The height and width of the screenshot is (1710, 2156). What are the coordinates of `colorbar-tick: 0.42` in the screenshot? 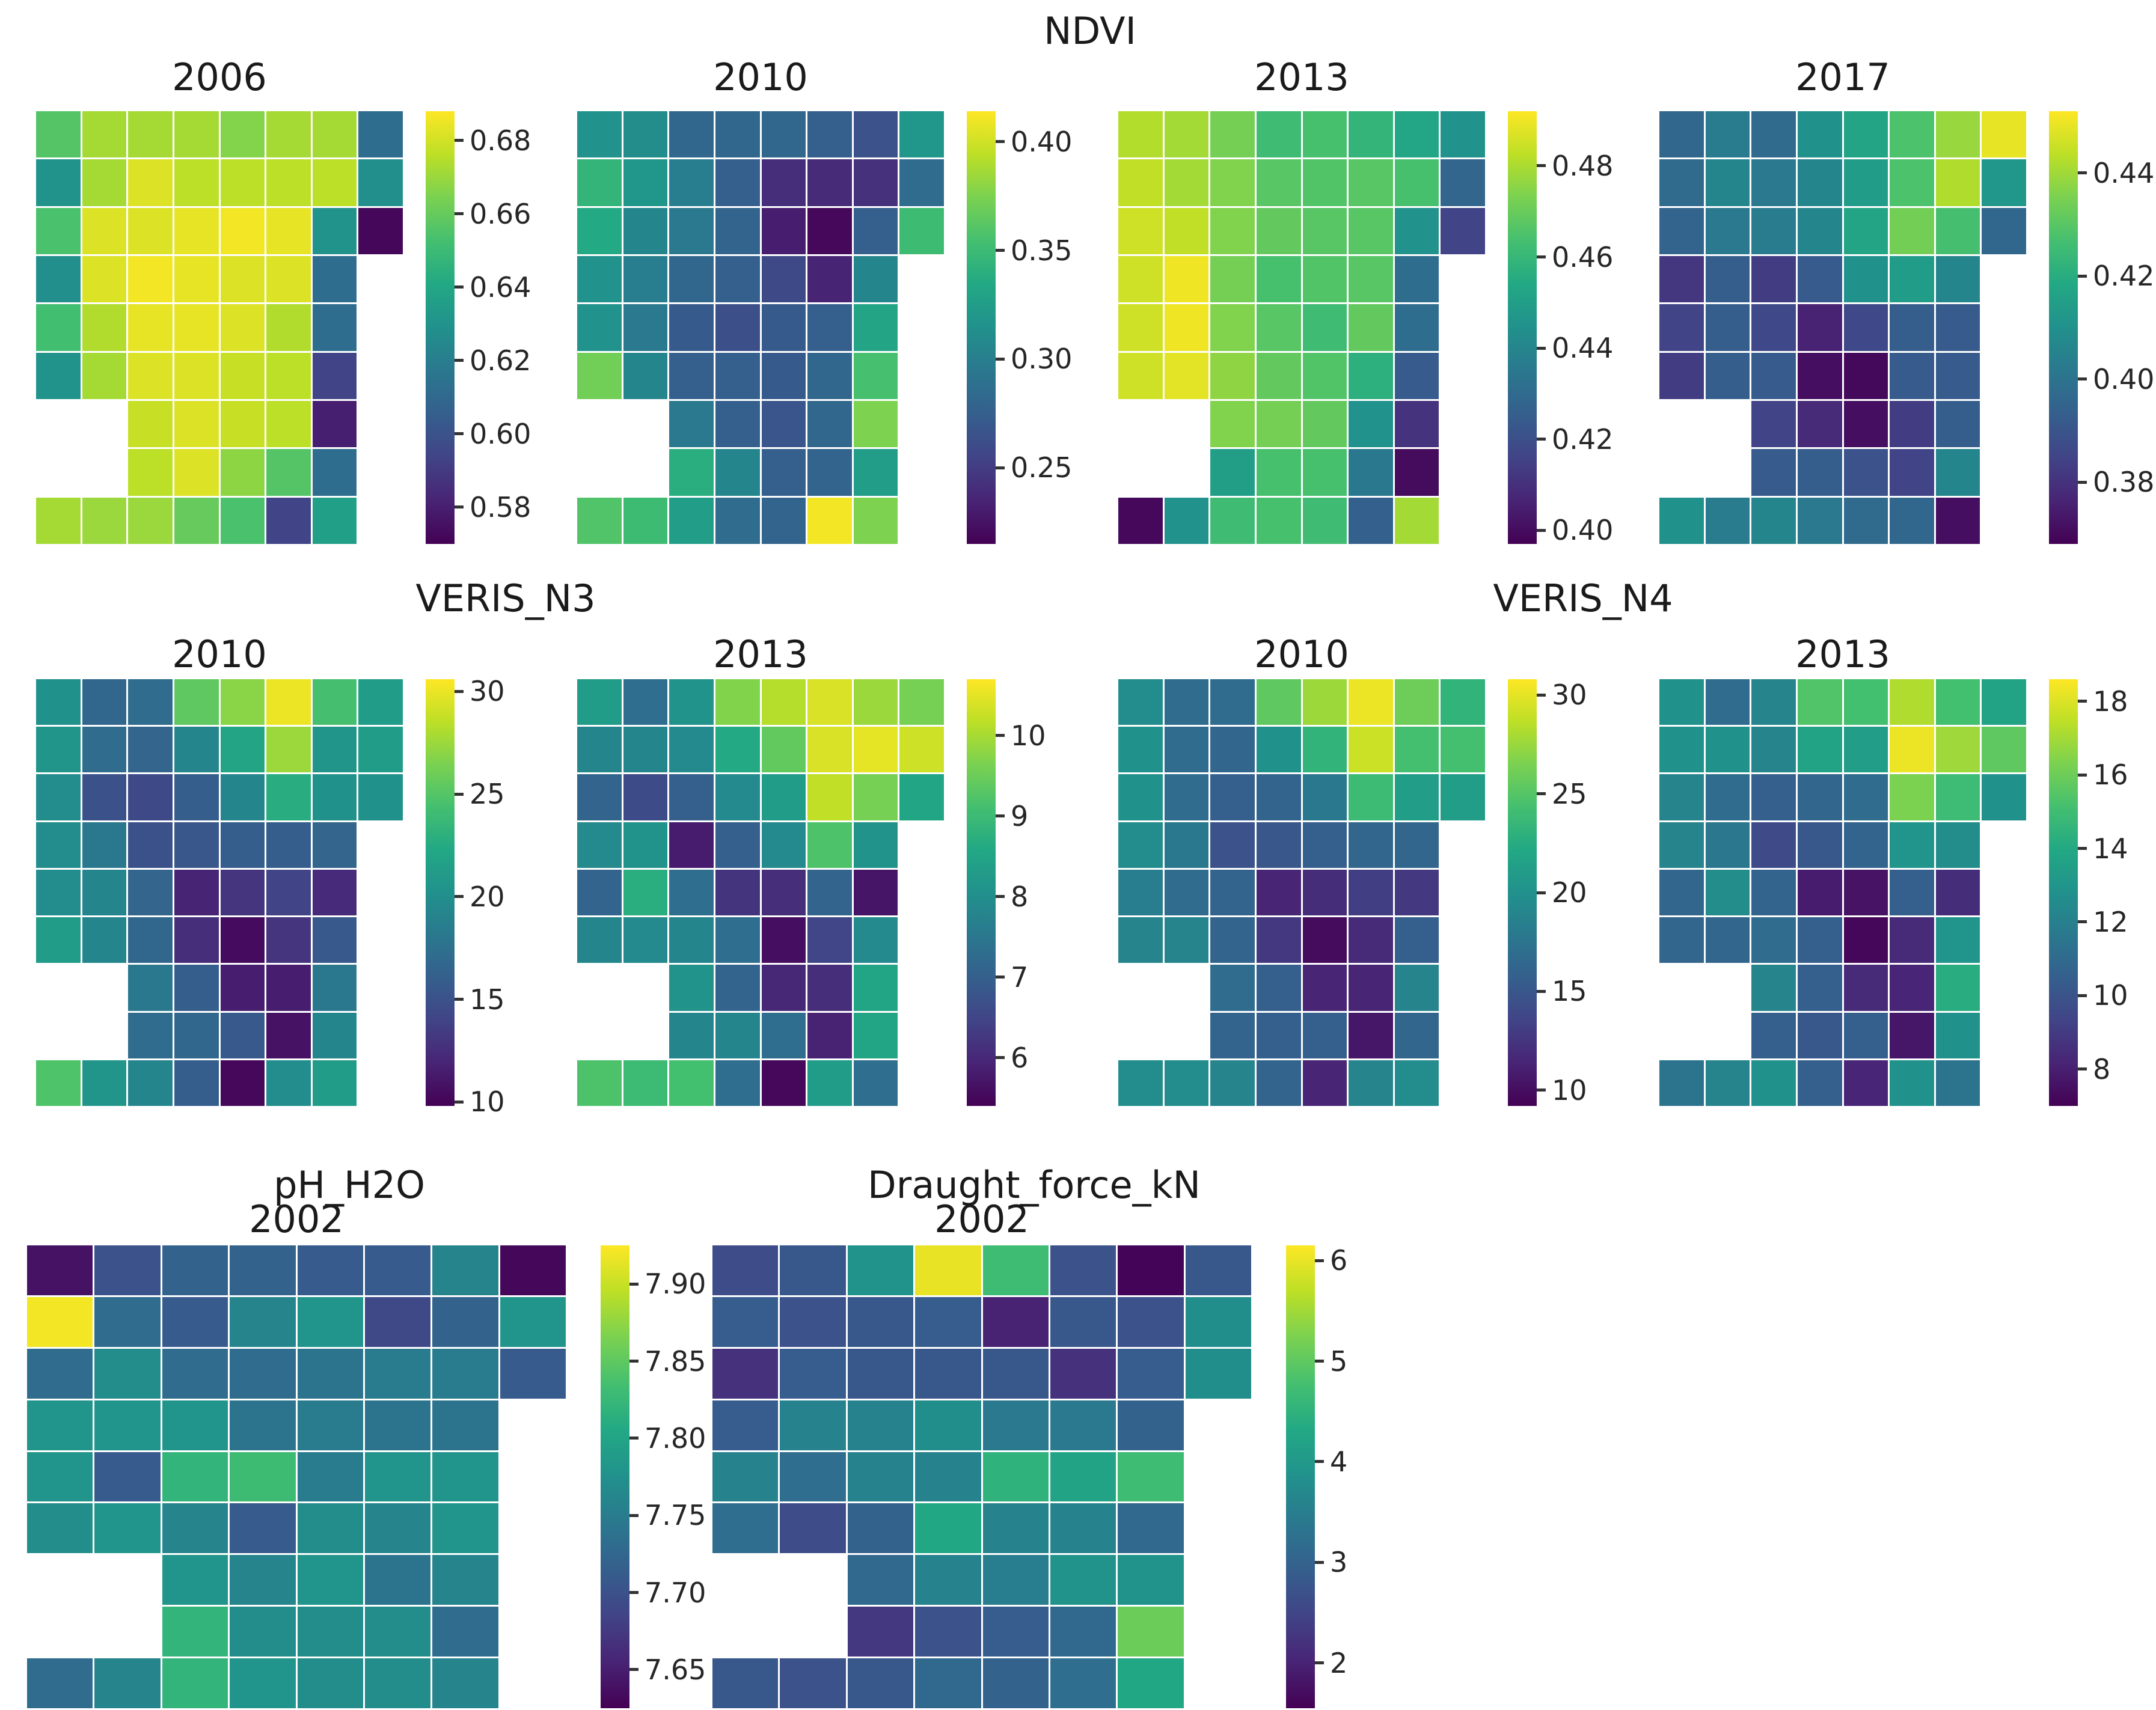 It's located at (1575, 439).